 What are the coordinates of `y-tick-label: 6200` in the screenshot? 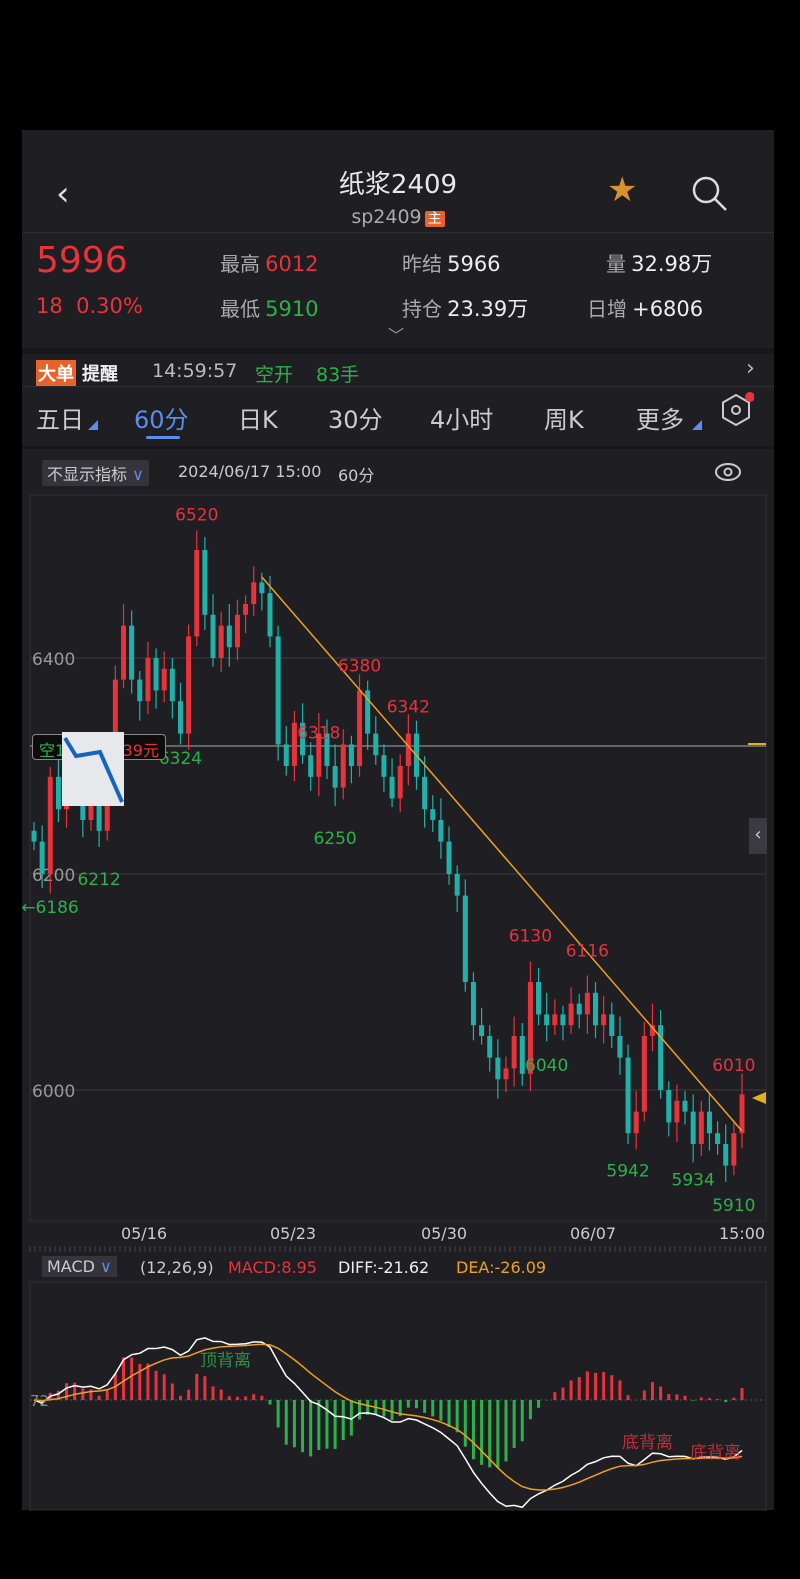 It's located at (53, 876).